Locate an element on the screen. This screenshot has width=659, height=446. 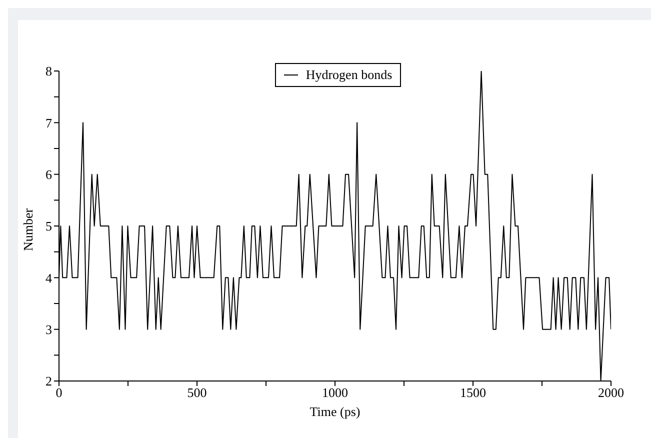
y-axis-title: Number is located at coordinates (28, 229).